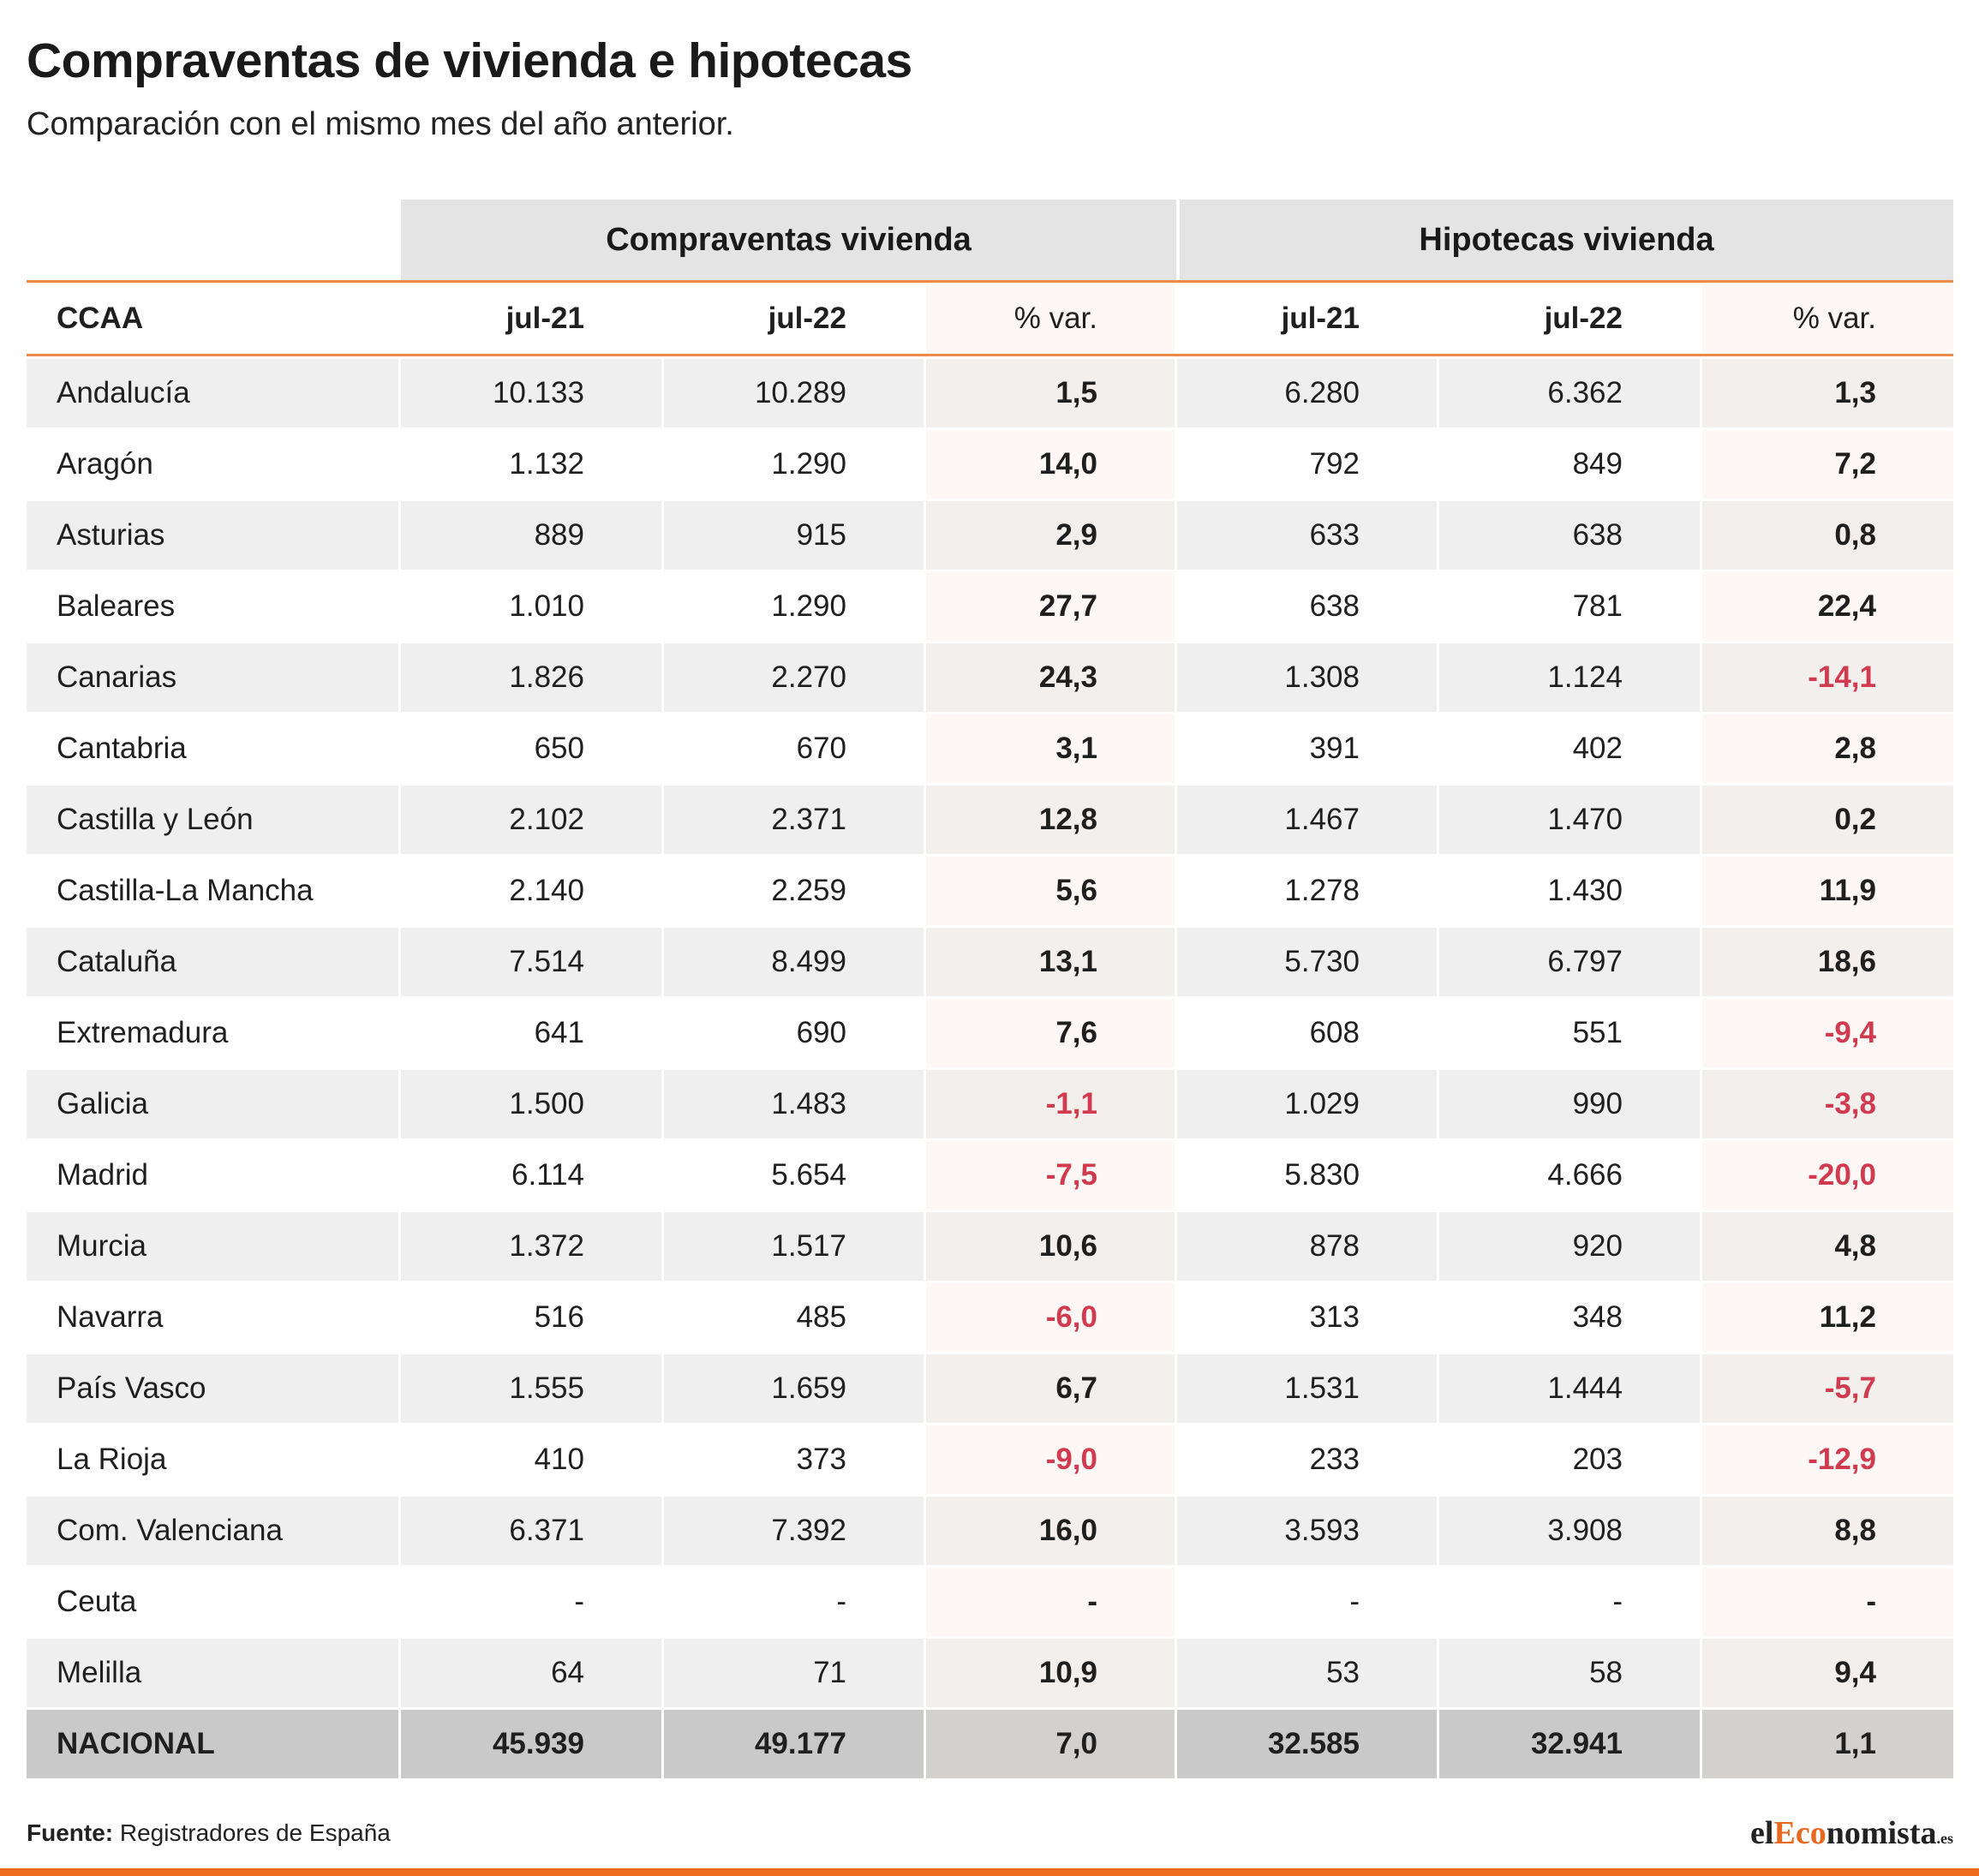 The height and width of the screenshot is (1876, 1979). What do you see at coordinates (1827, 1104) in the screenshot?
I see `cell-h-var: -3,8` at bounding box center [1827, 1104].